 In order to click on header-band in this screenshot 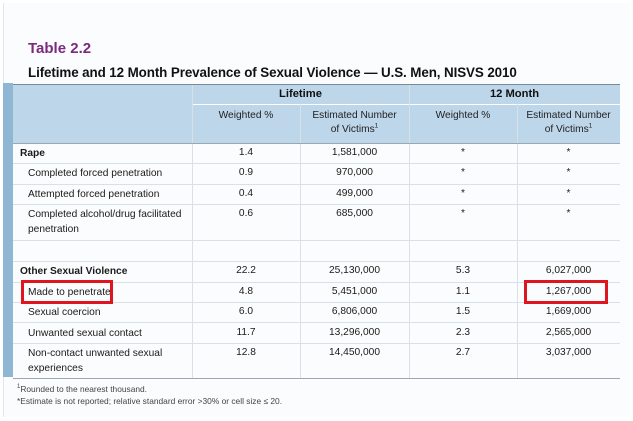, I will do `click(316, 114)`.